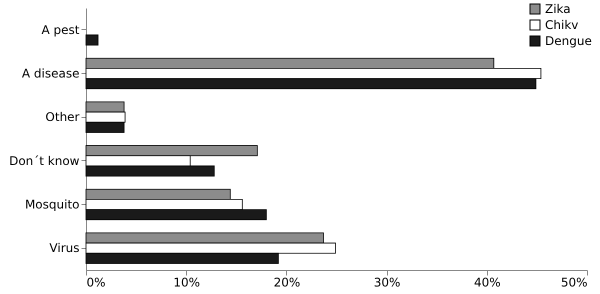 This screenshot has width=600, height=294. I want to click on y-tick-label: A pest, so click(61, 29).